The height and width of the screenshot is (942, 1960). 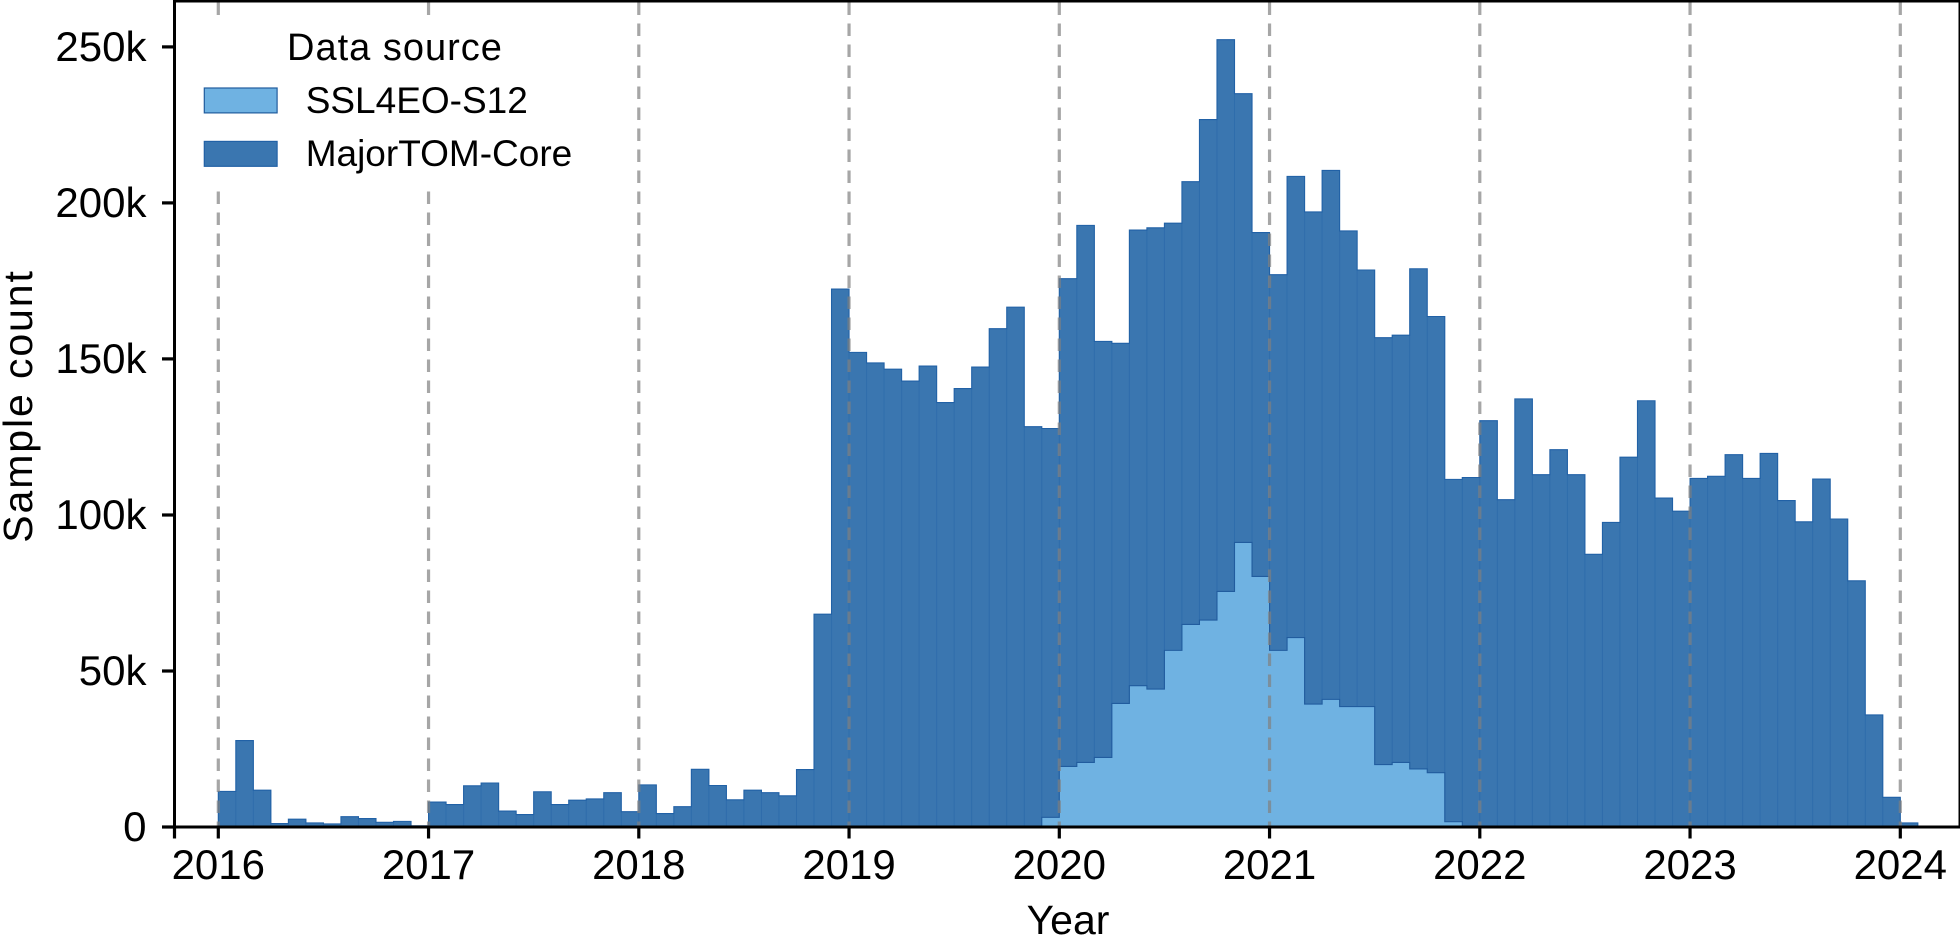 What do you see at coordinates (1269, 864) in the screenshot?
I see `svg-text: 2021` at bounding box center [1269, 864].